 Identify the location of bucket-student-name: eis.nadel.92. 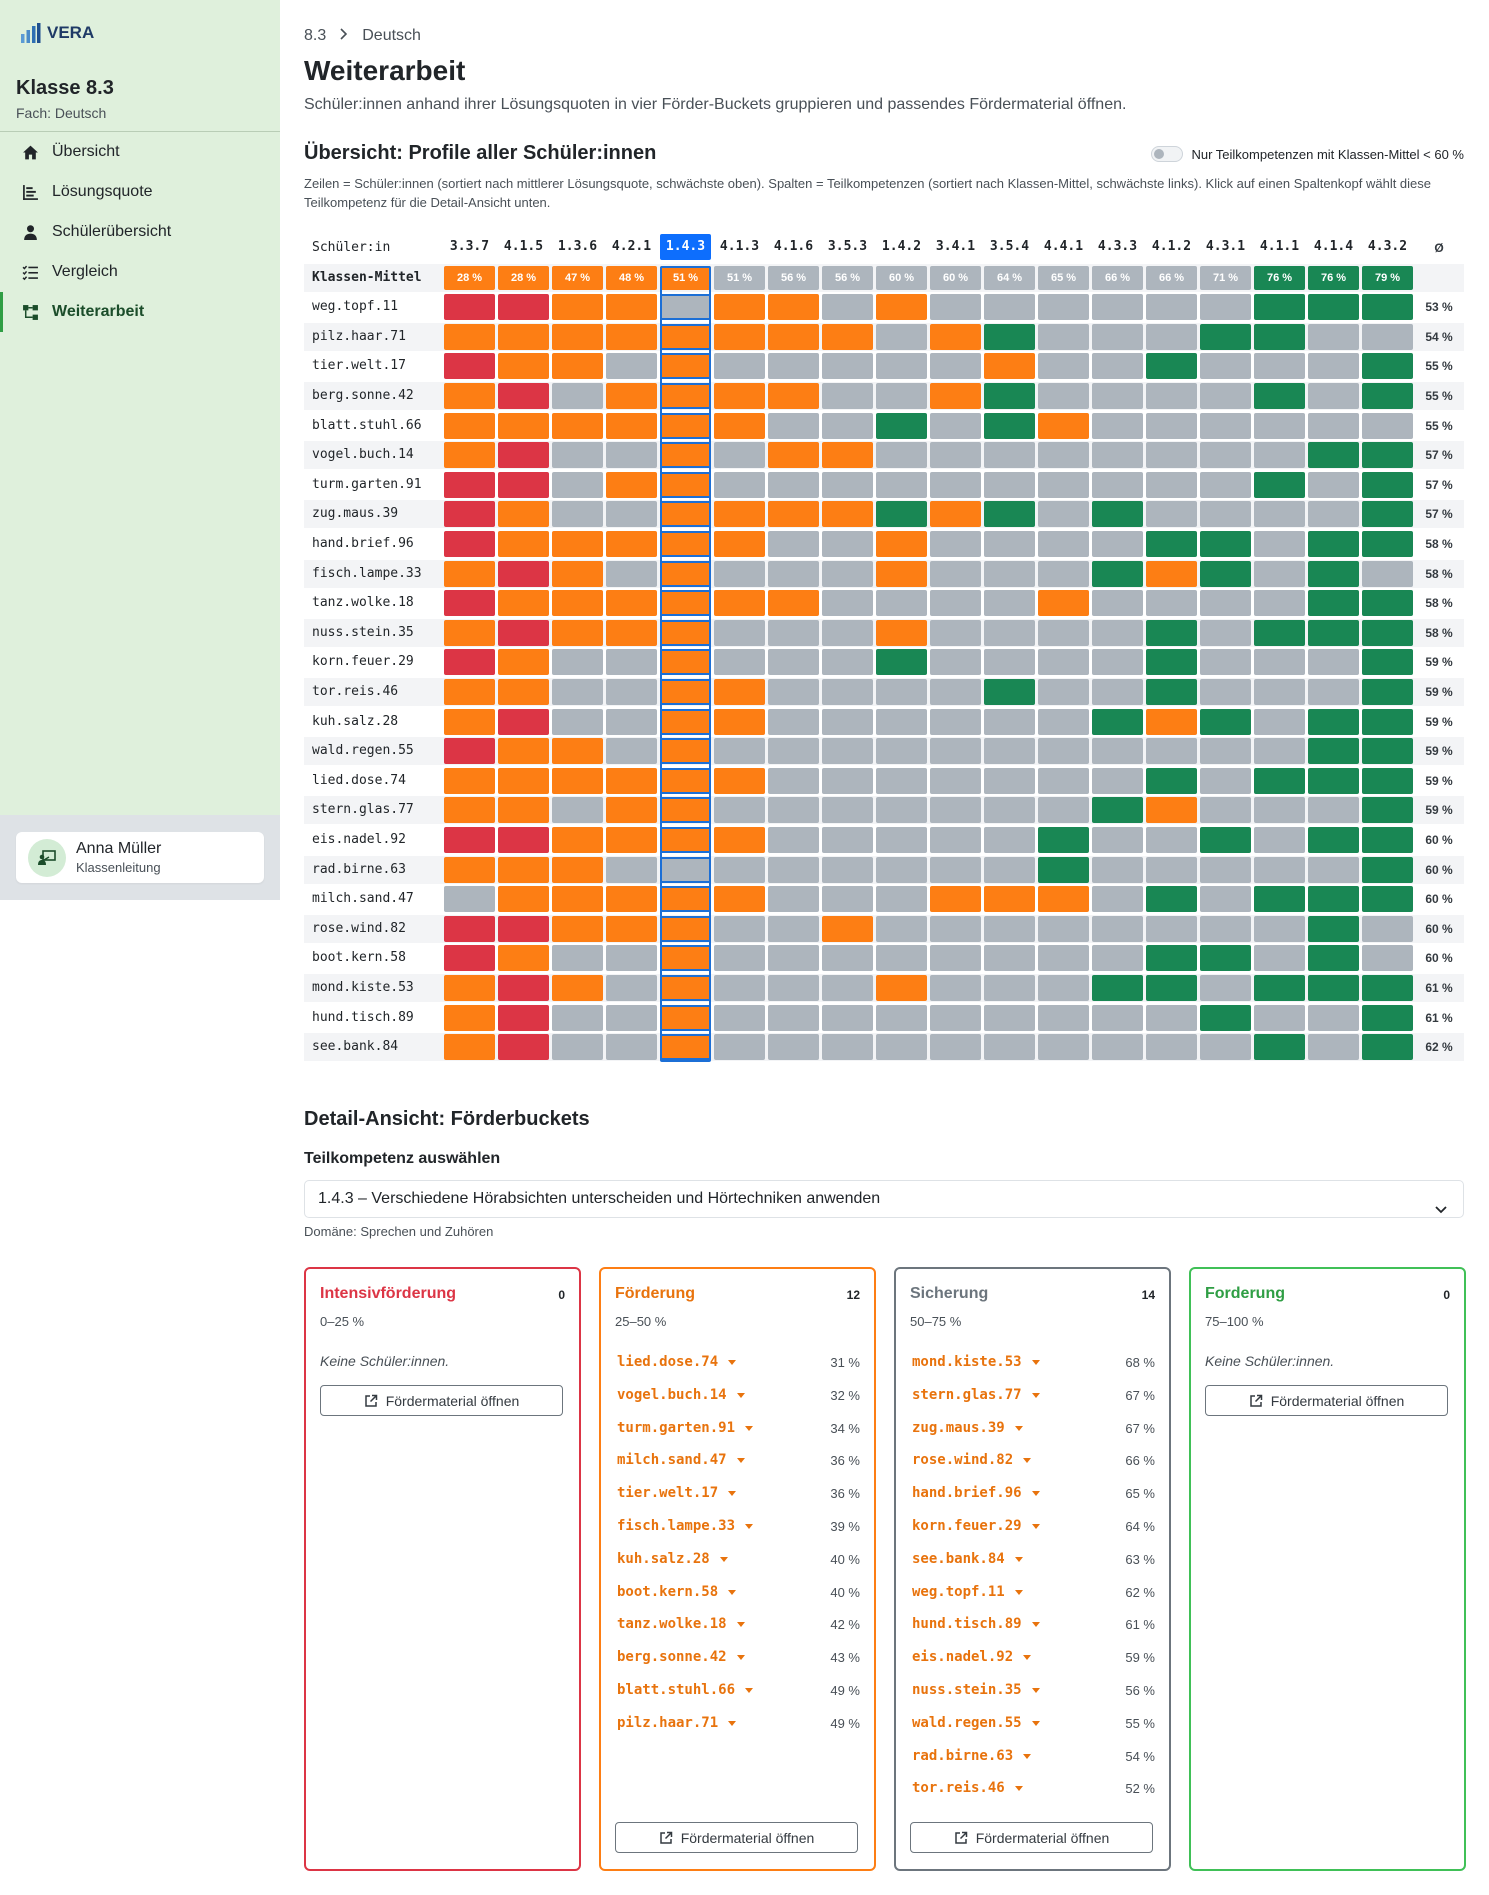
(963, 1657).